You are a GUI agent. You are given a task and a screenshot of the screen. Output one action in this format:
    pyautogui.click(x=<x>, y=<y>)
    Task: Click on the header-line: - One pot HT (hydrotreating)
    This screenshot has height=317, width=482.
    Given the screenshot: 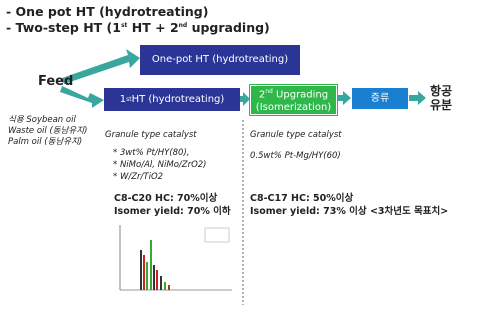 What is the action you would take?
    pyautogui.click(x=107, y=11)
    